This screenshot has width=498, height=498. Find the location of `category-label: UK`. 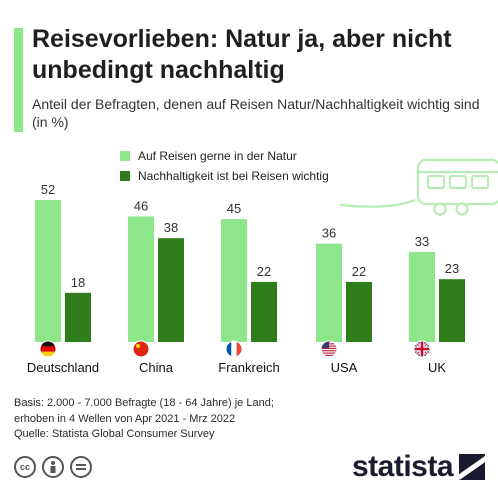

category-label: UK is located at coordinates (437, 367).